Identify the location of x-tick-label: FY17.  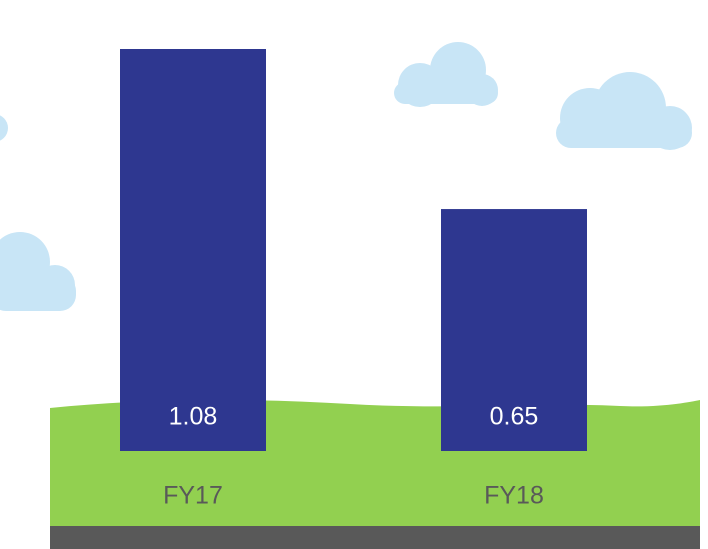
(193, 496).